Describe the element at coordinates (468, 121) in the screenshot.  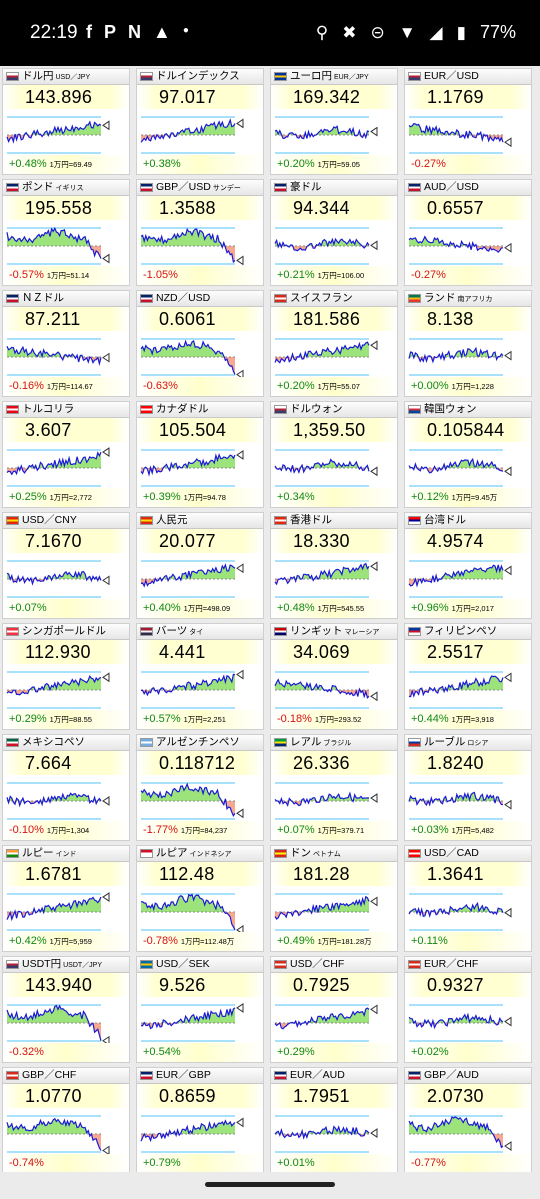
I see `currency-tile: EUR／USD 1.1769 -0.27%` at that location.